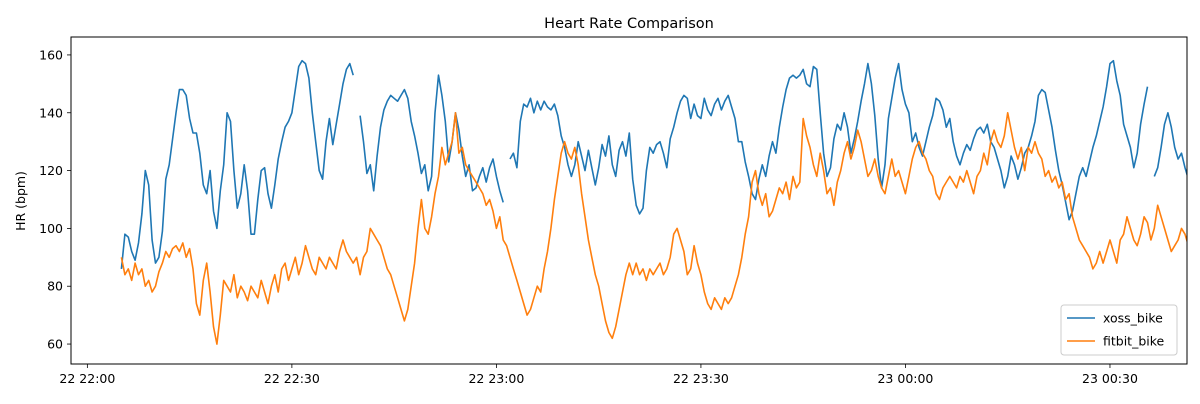  What do you see at coordinates (496, 378) in the screenshot?
I see `x-tick-label: 22 23:00` at bounding box center [496, 378].